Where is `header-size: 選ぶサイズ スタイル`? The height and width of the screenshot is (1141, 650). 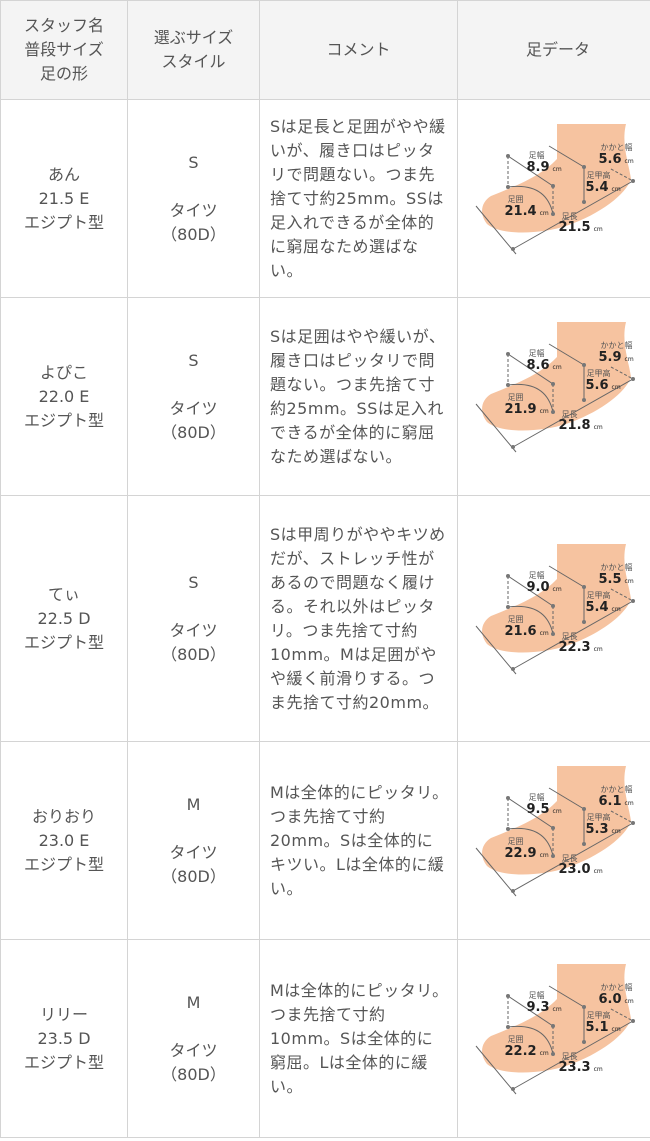 header-size: 選ぶサイズ スタイル is located at coordinates (193, 50).